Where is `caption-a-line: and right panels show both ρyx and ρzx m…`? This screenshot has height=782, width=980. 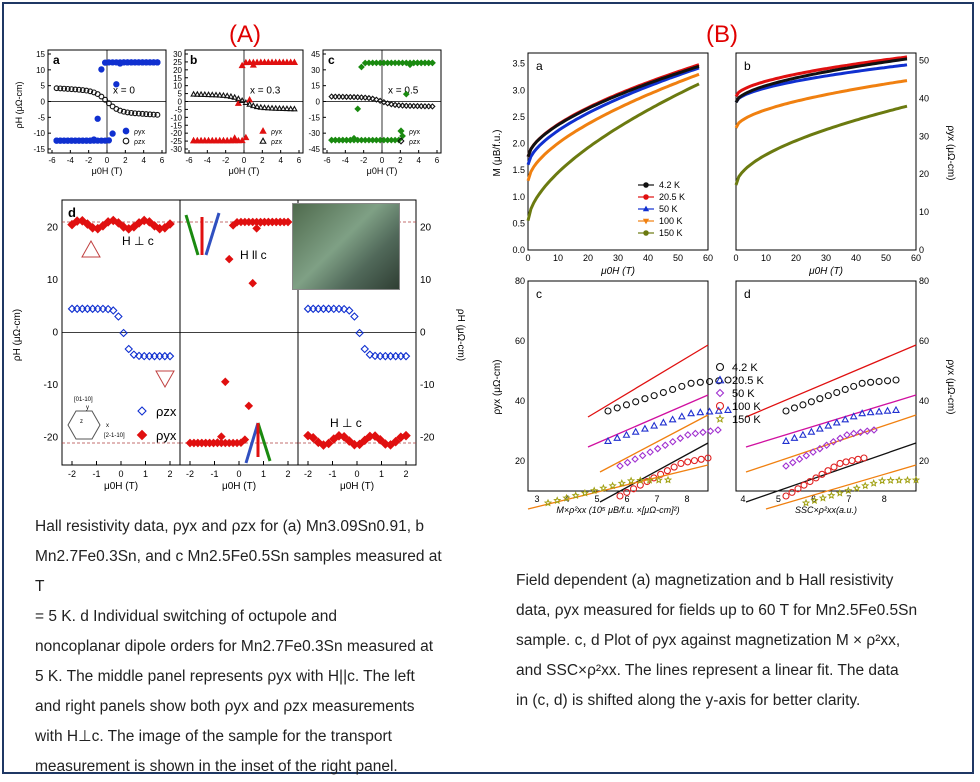
caption-a-line: and right panels show both ρyx and ρzx m… is located at coordinates (225, 706).